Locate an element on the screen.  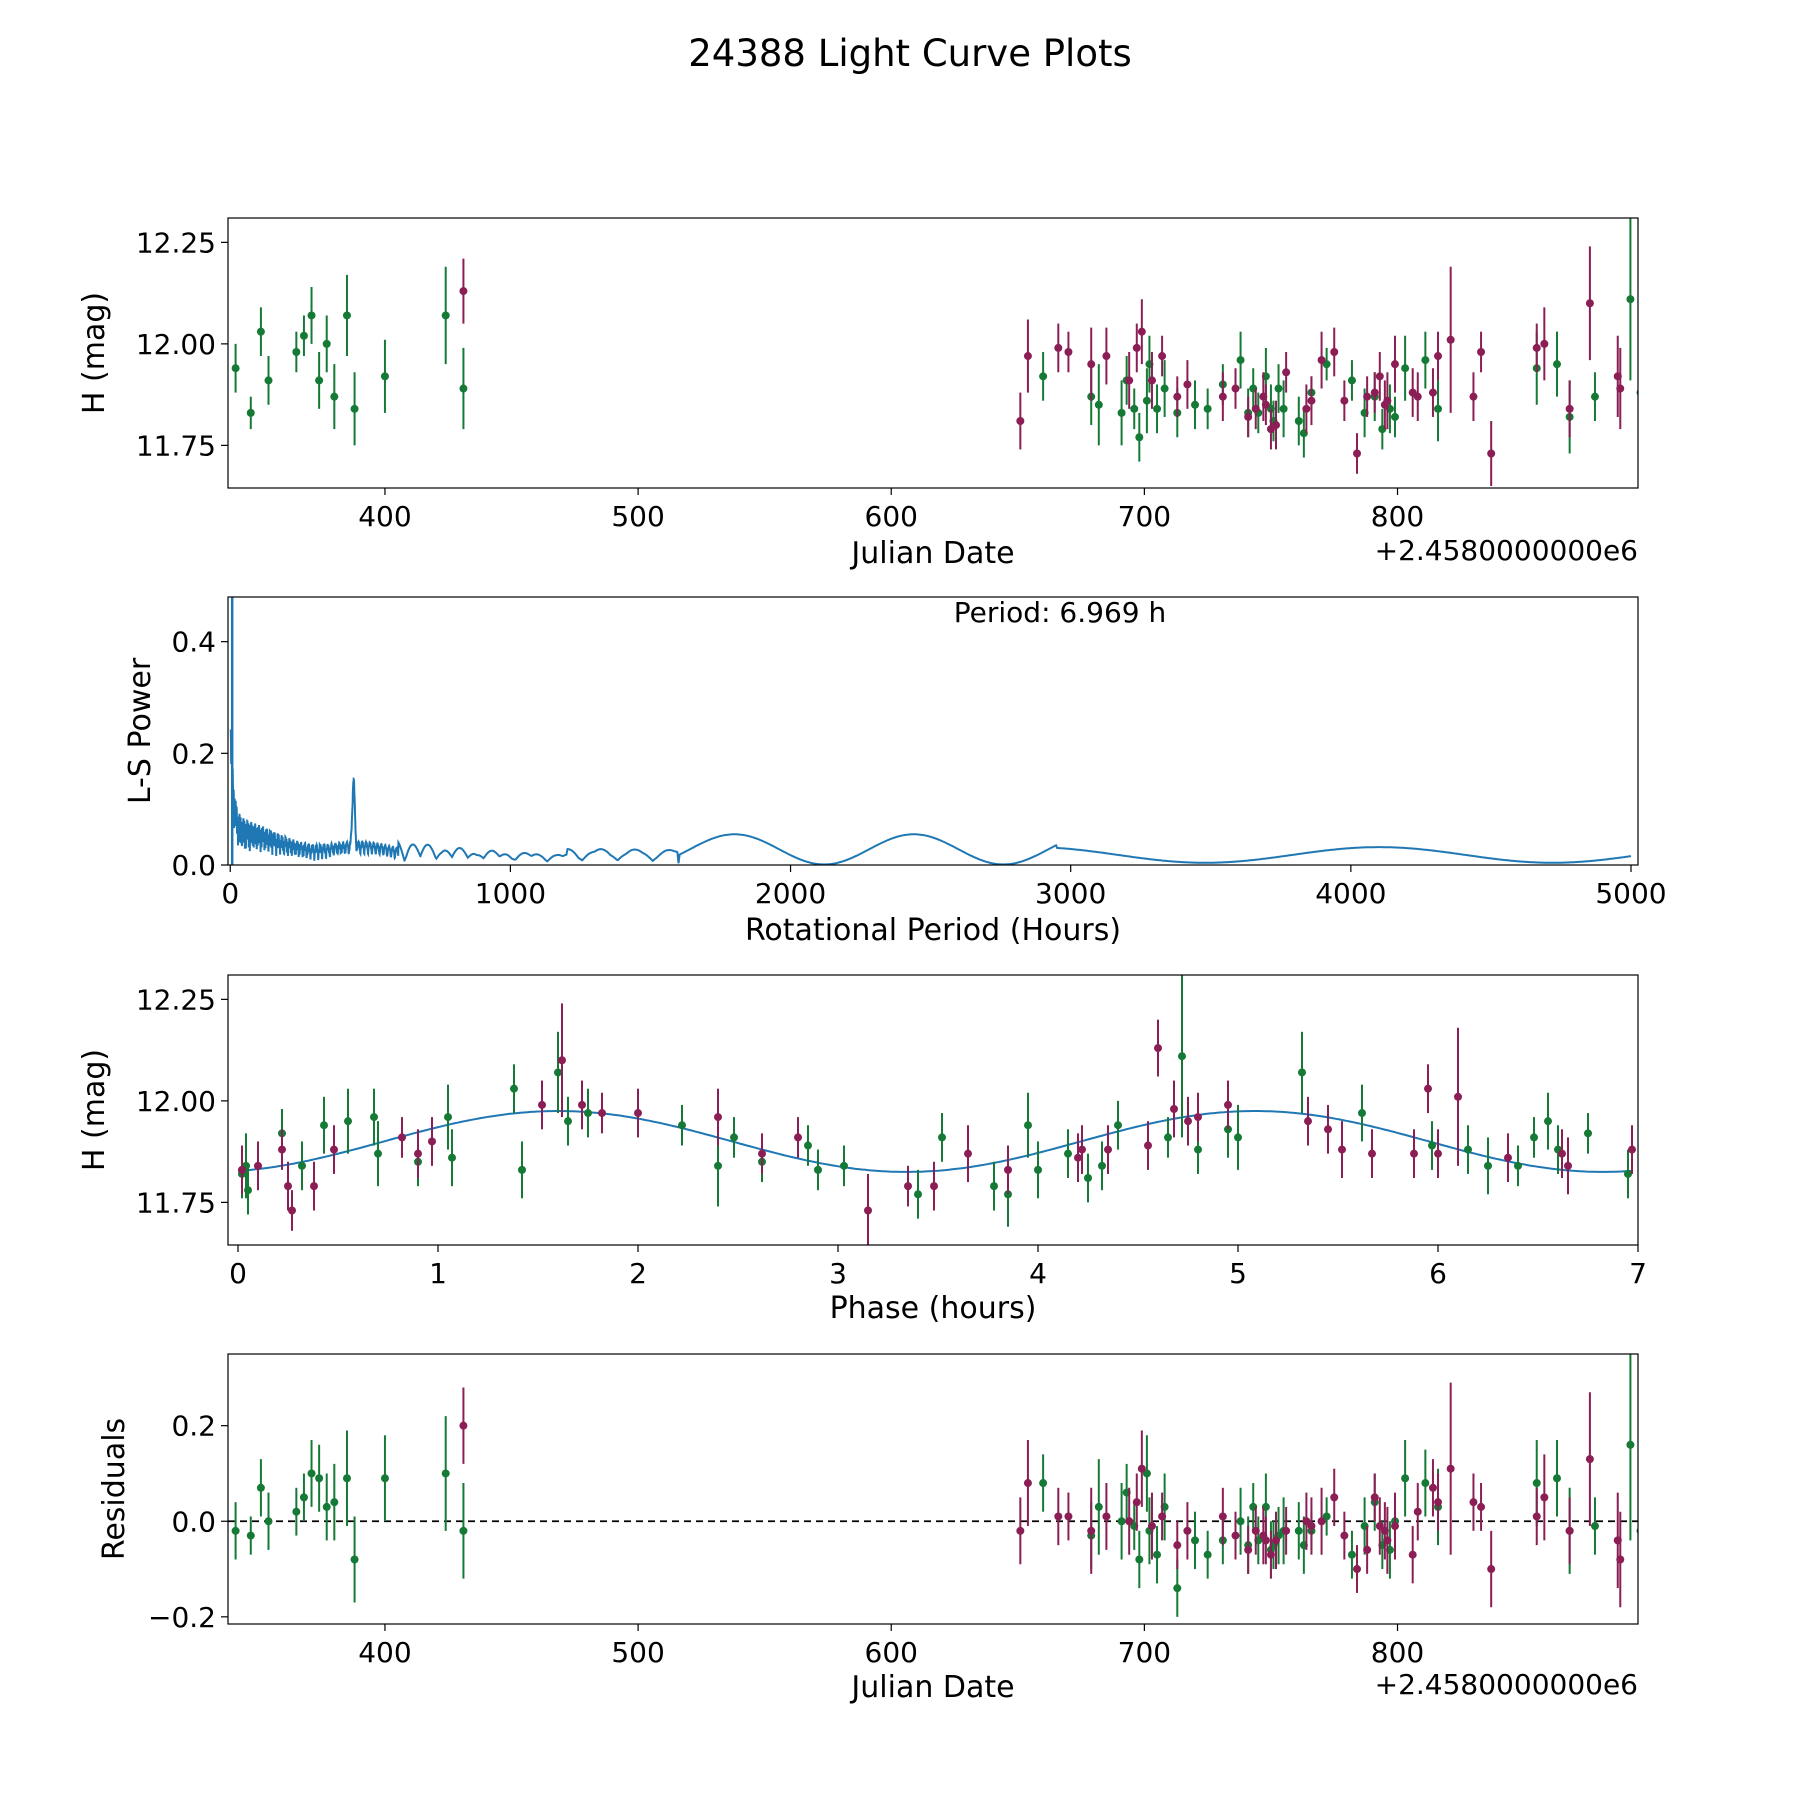
periodogram-xtick-label: 5000 is located at coordinates (1630, 893).